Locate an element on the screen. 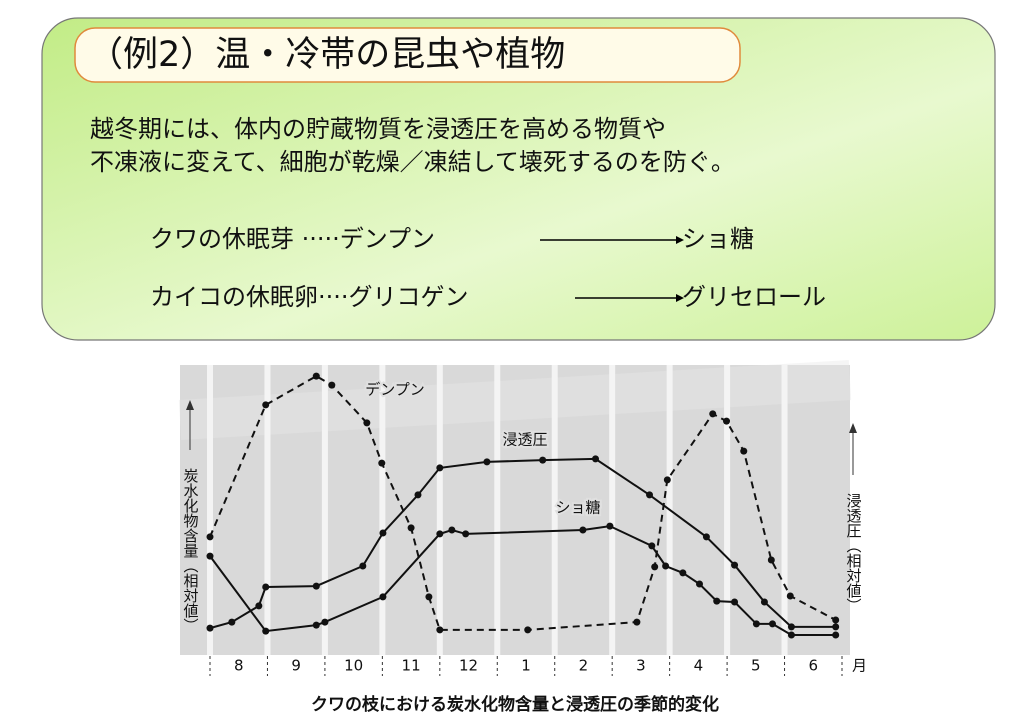  x-tick-label: 6 is located at coordinates (813, 666).